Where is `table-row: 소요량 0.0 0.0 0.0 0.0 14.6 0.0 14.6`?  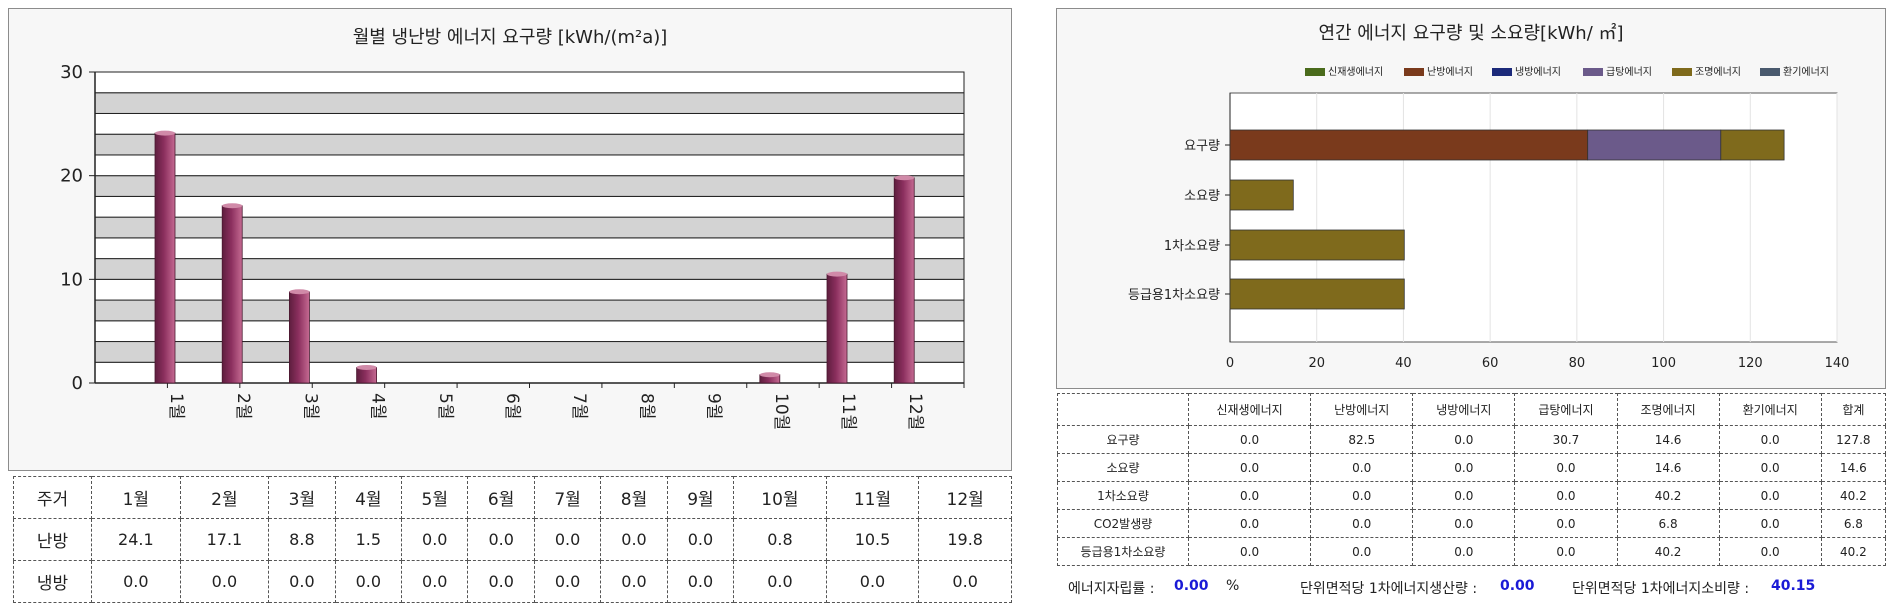
table-row: 소요량 0.0 0.0 0.0 0.0 14.6 0.0 14.6 is located at coordinates (1472, 467).